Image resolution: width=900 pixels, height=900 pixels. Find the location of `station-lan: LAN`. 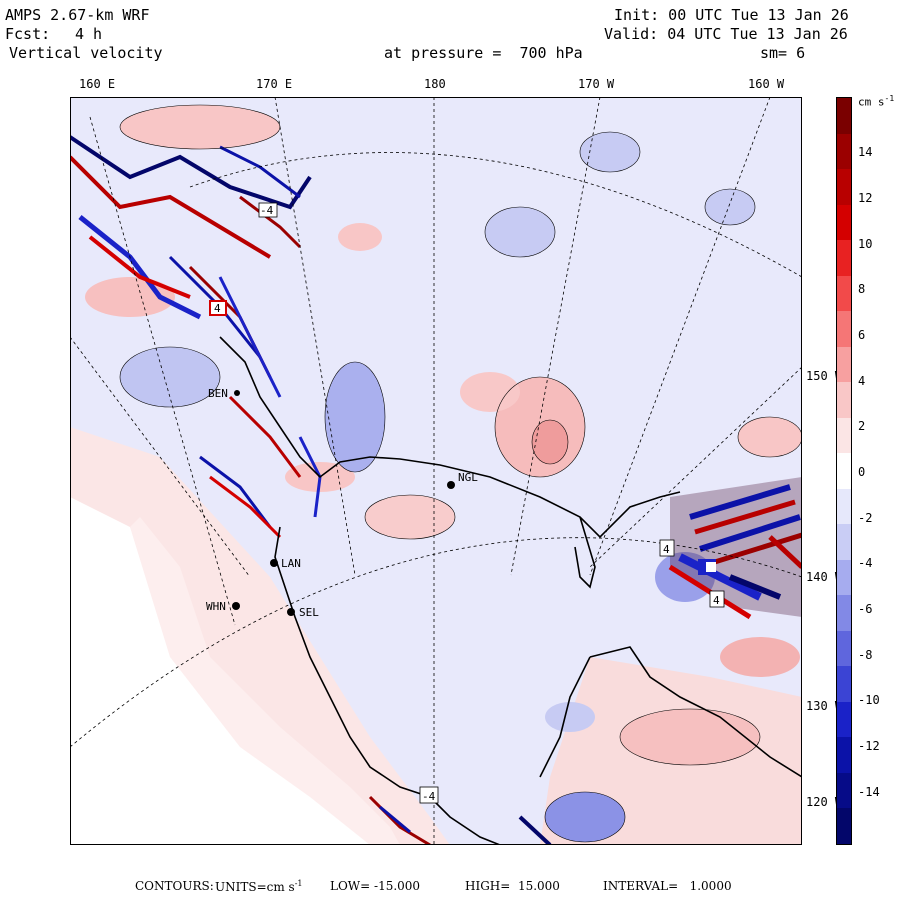

station-lan: LAN is located at coordinates (285, 563).